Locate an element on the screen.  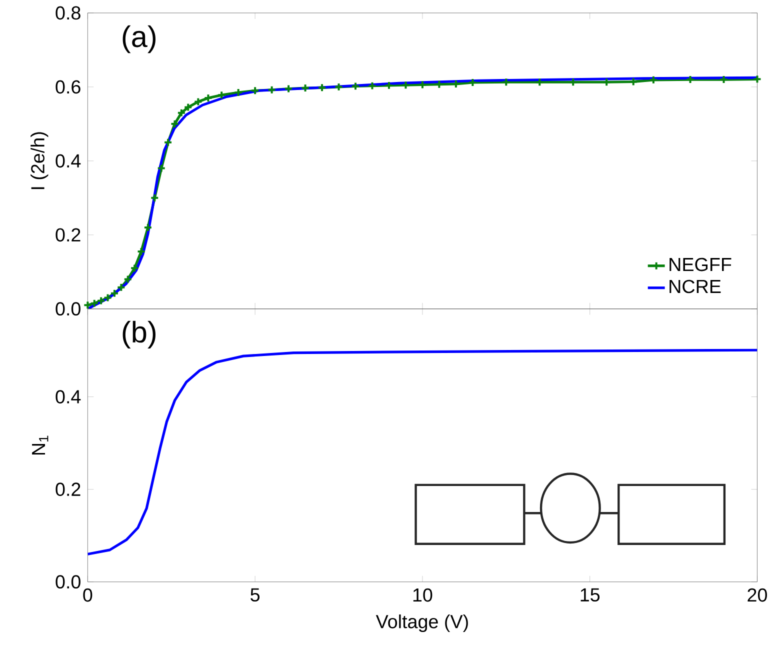
x-tick-label: 5 is located at coordinates (255, 595).